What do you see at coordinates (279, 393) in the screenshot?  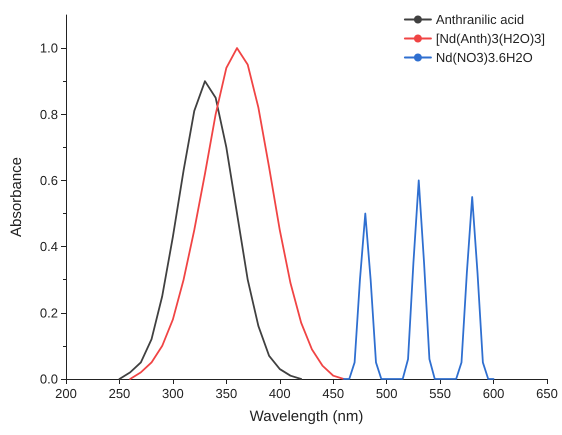 I see `x-tick-label: 400` at bounding box center [279, 393].